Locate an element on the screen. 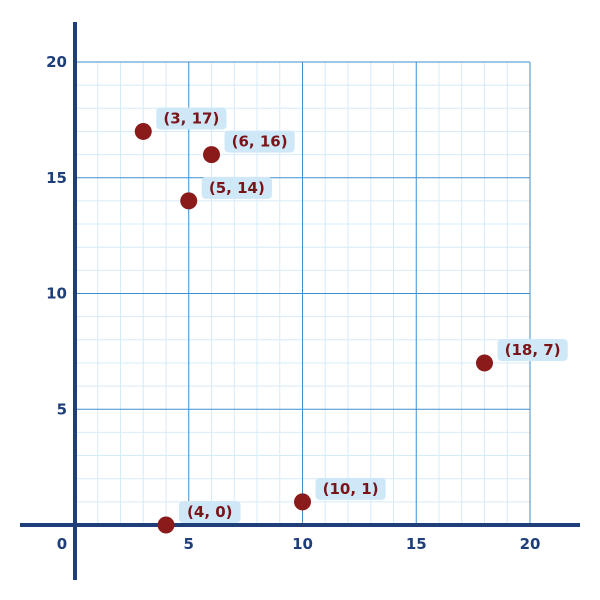 The image size is (600, 600). x-tick-label: 20 is located at coordinates (530, 544).